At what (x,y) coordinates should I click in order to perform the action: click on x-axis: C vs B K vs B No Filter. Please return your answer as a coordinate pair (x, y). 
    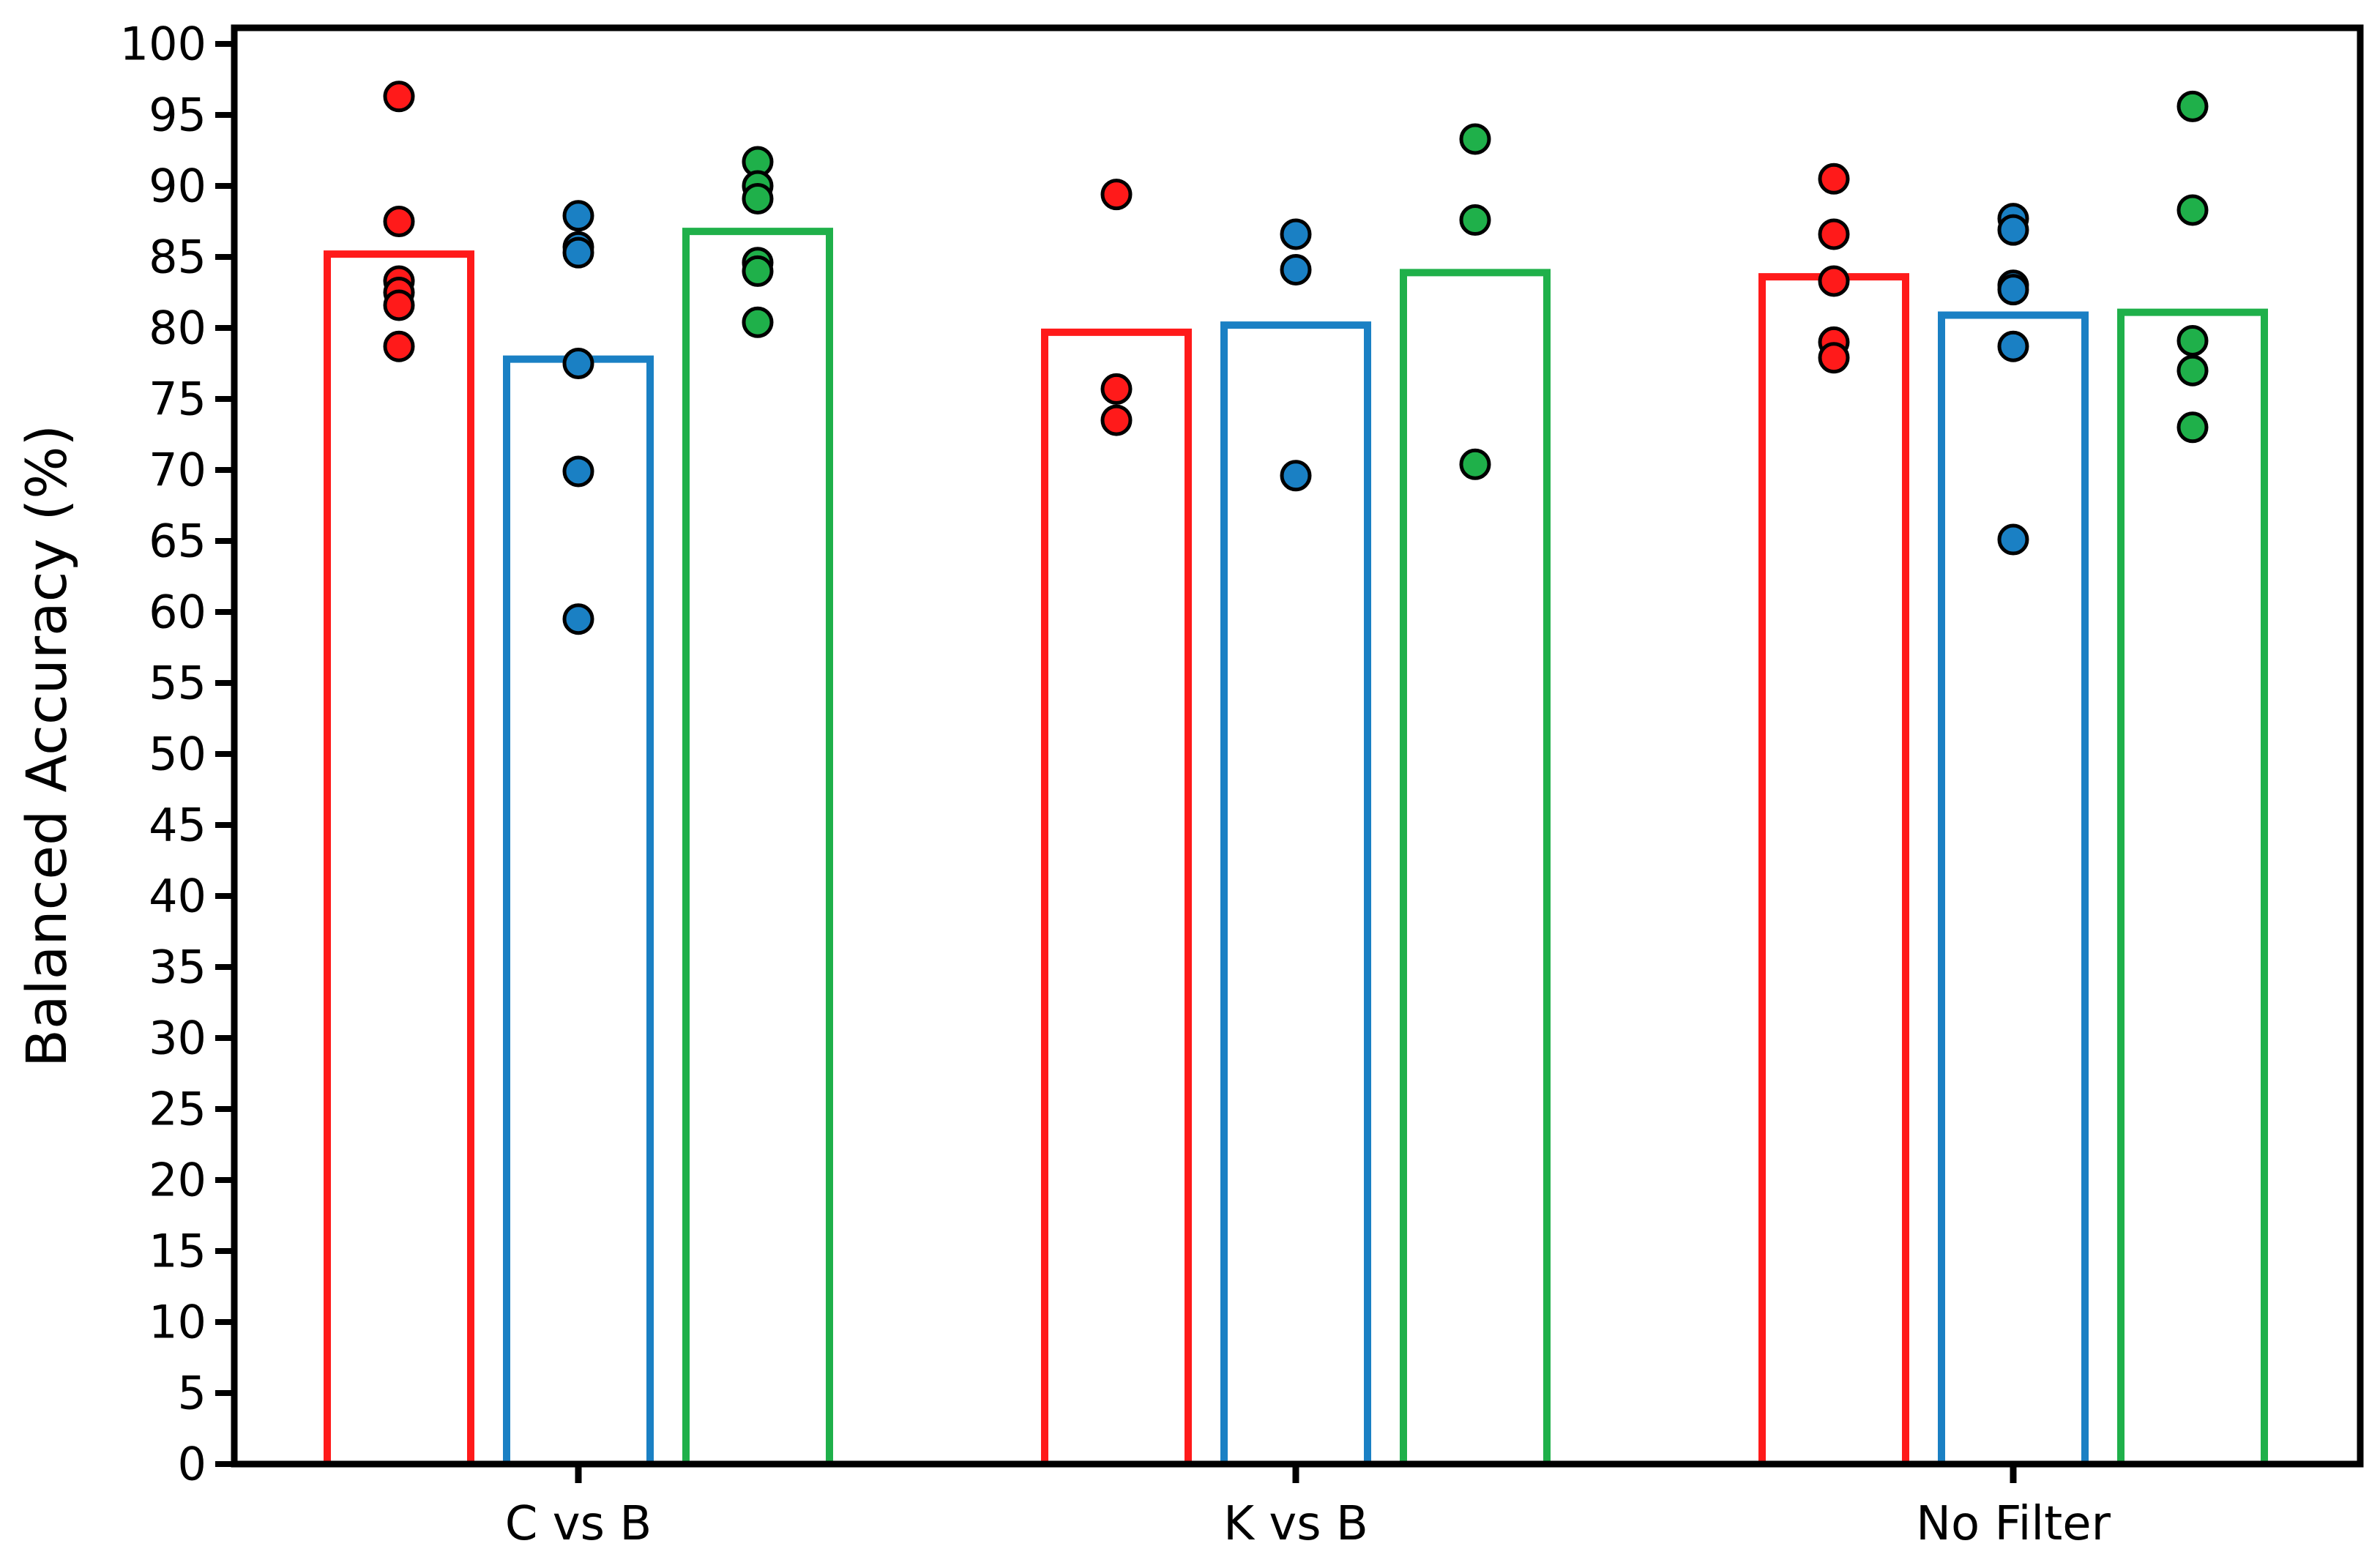
    Looking at the image, I should click on (1308, 1507).